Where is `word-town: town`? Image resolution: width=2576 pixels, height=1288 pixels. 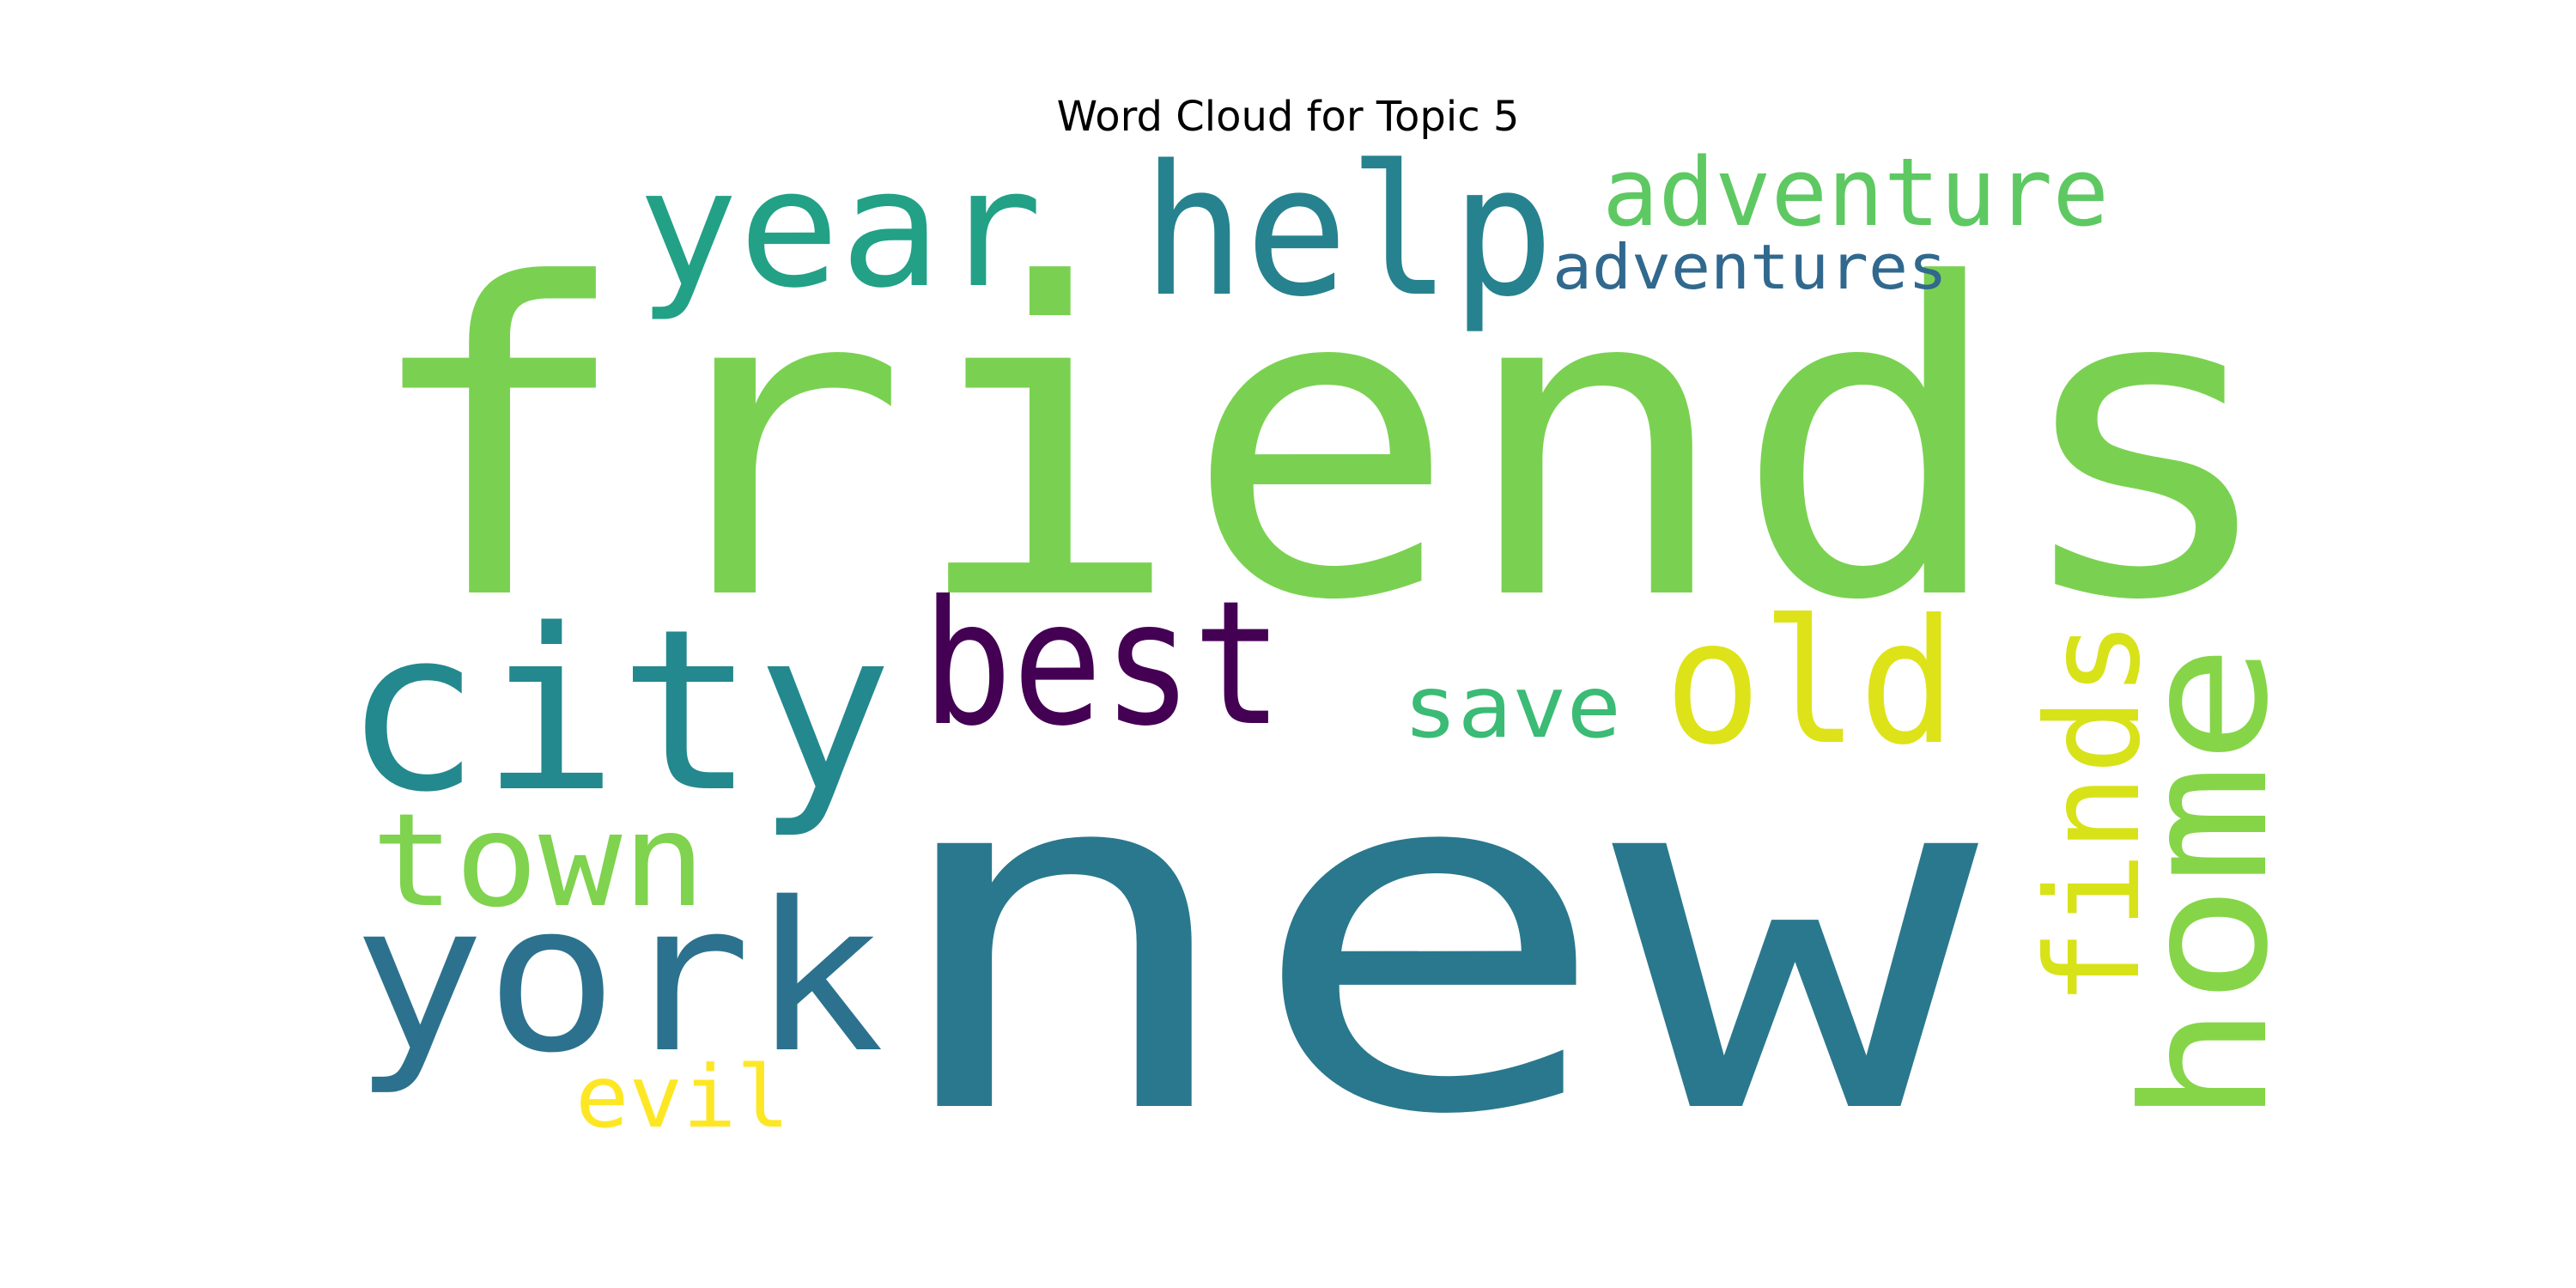 word-town: town is located at coordinates (538, 861).